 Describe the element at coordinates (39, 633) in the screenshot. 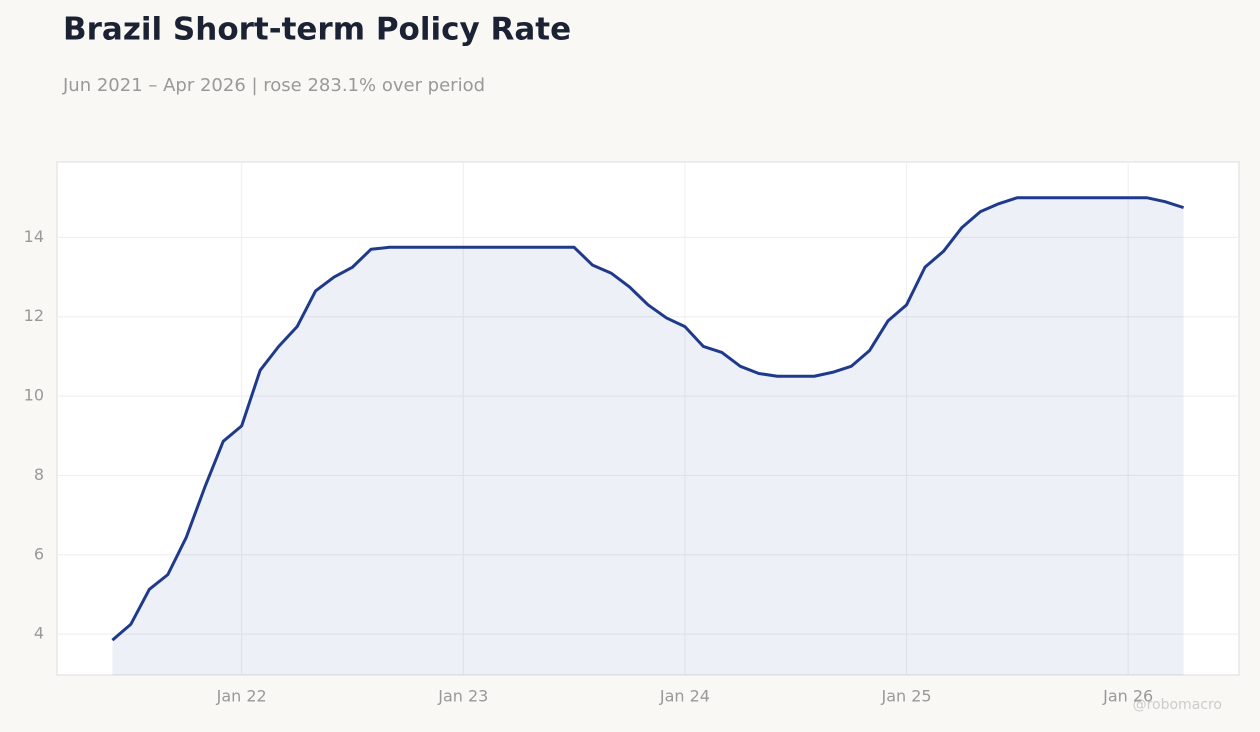

I see `y-tick-label: 4` at that location.